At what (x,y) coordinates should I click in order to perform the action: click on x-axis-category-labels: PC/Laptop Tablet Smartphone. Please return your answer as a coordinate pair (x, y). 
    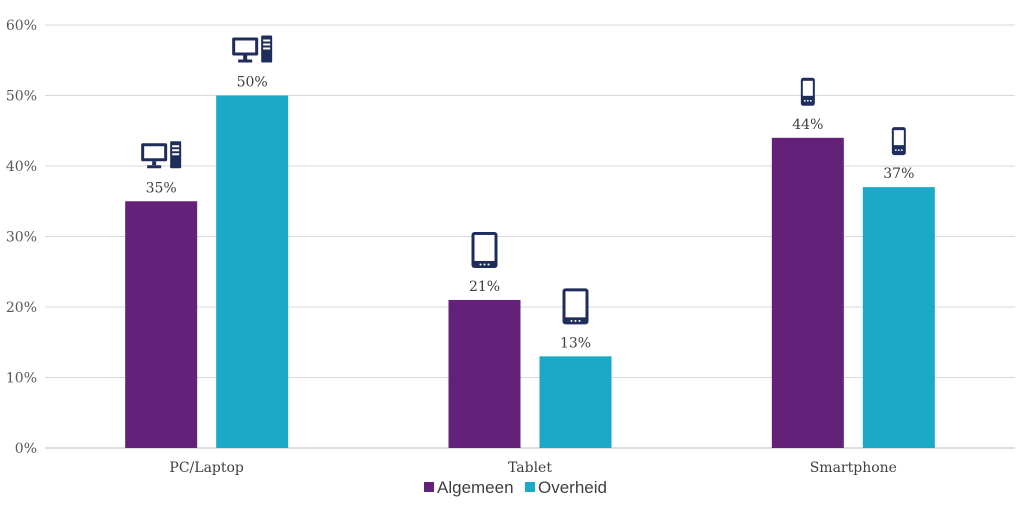
    Looking at the image, I should click on (533, 468).